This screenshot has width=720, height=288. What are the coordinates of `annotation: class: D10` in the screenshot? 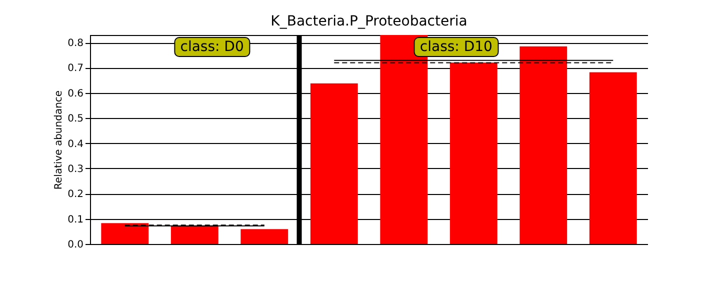 It's located at (456, 47).